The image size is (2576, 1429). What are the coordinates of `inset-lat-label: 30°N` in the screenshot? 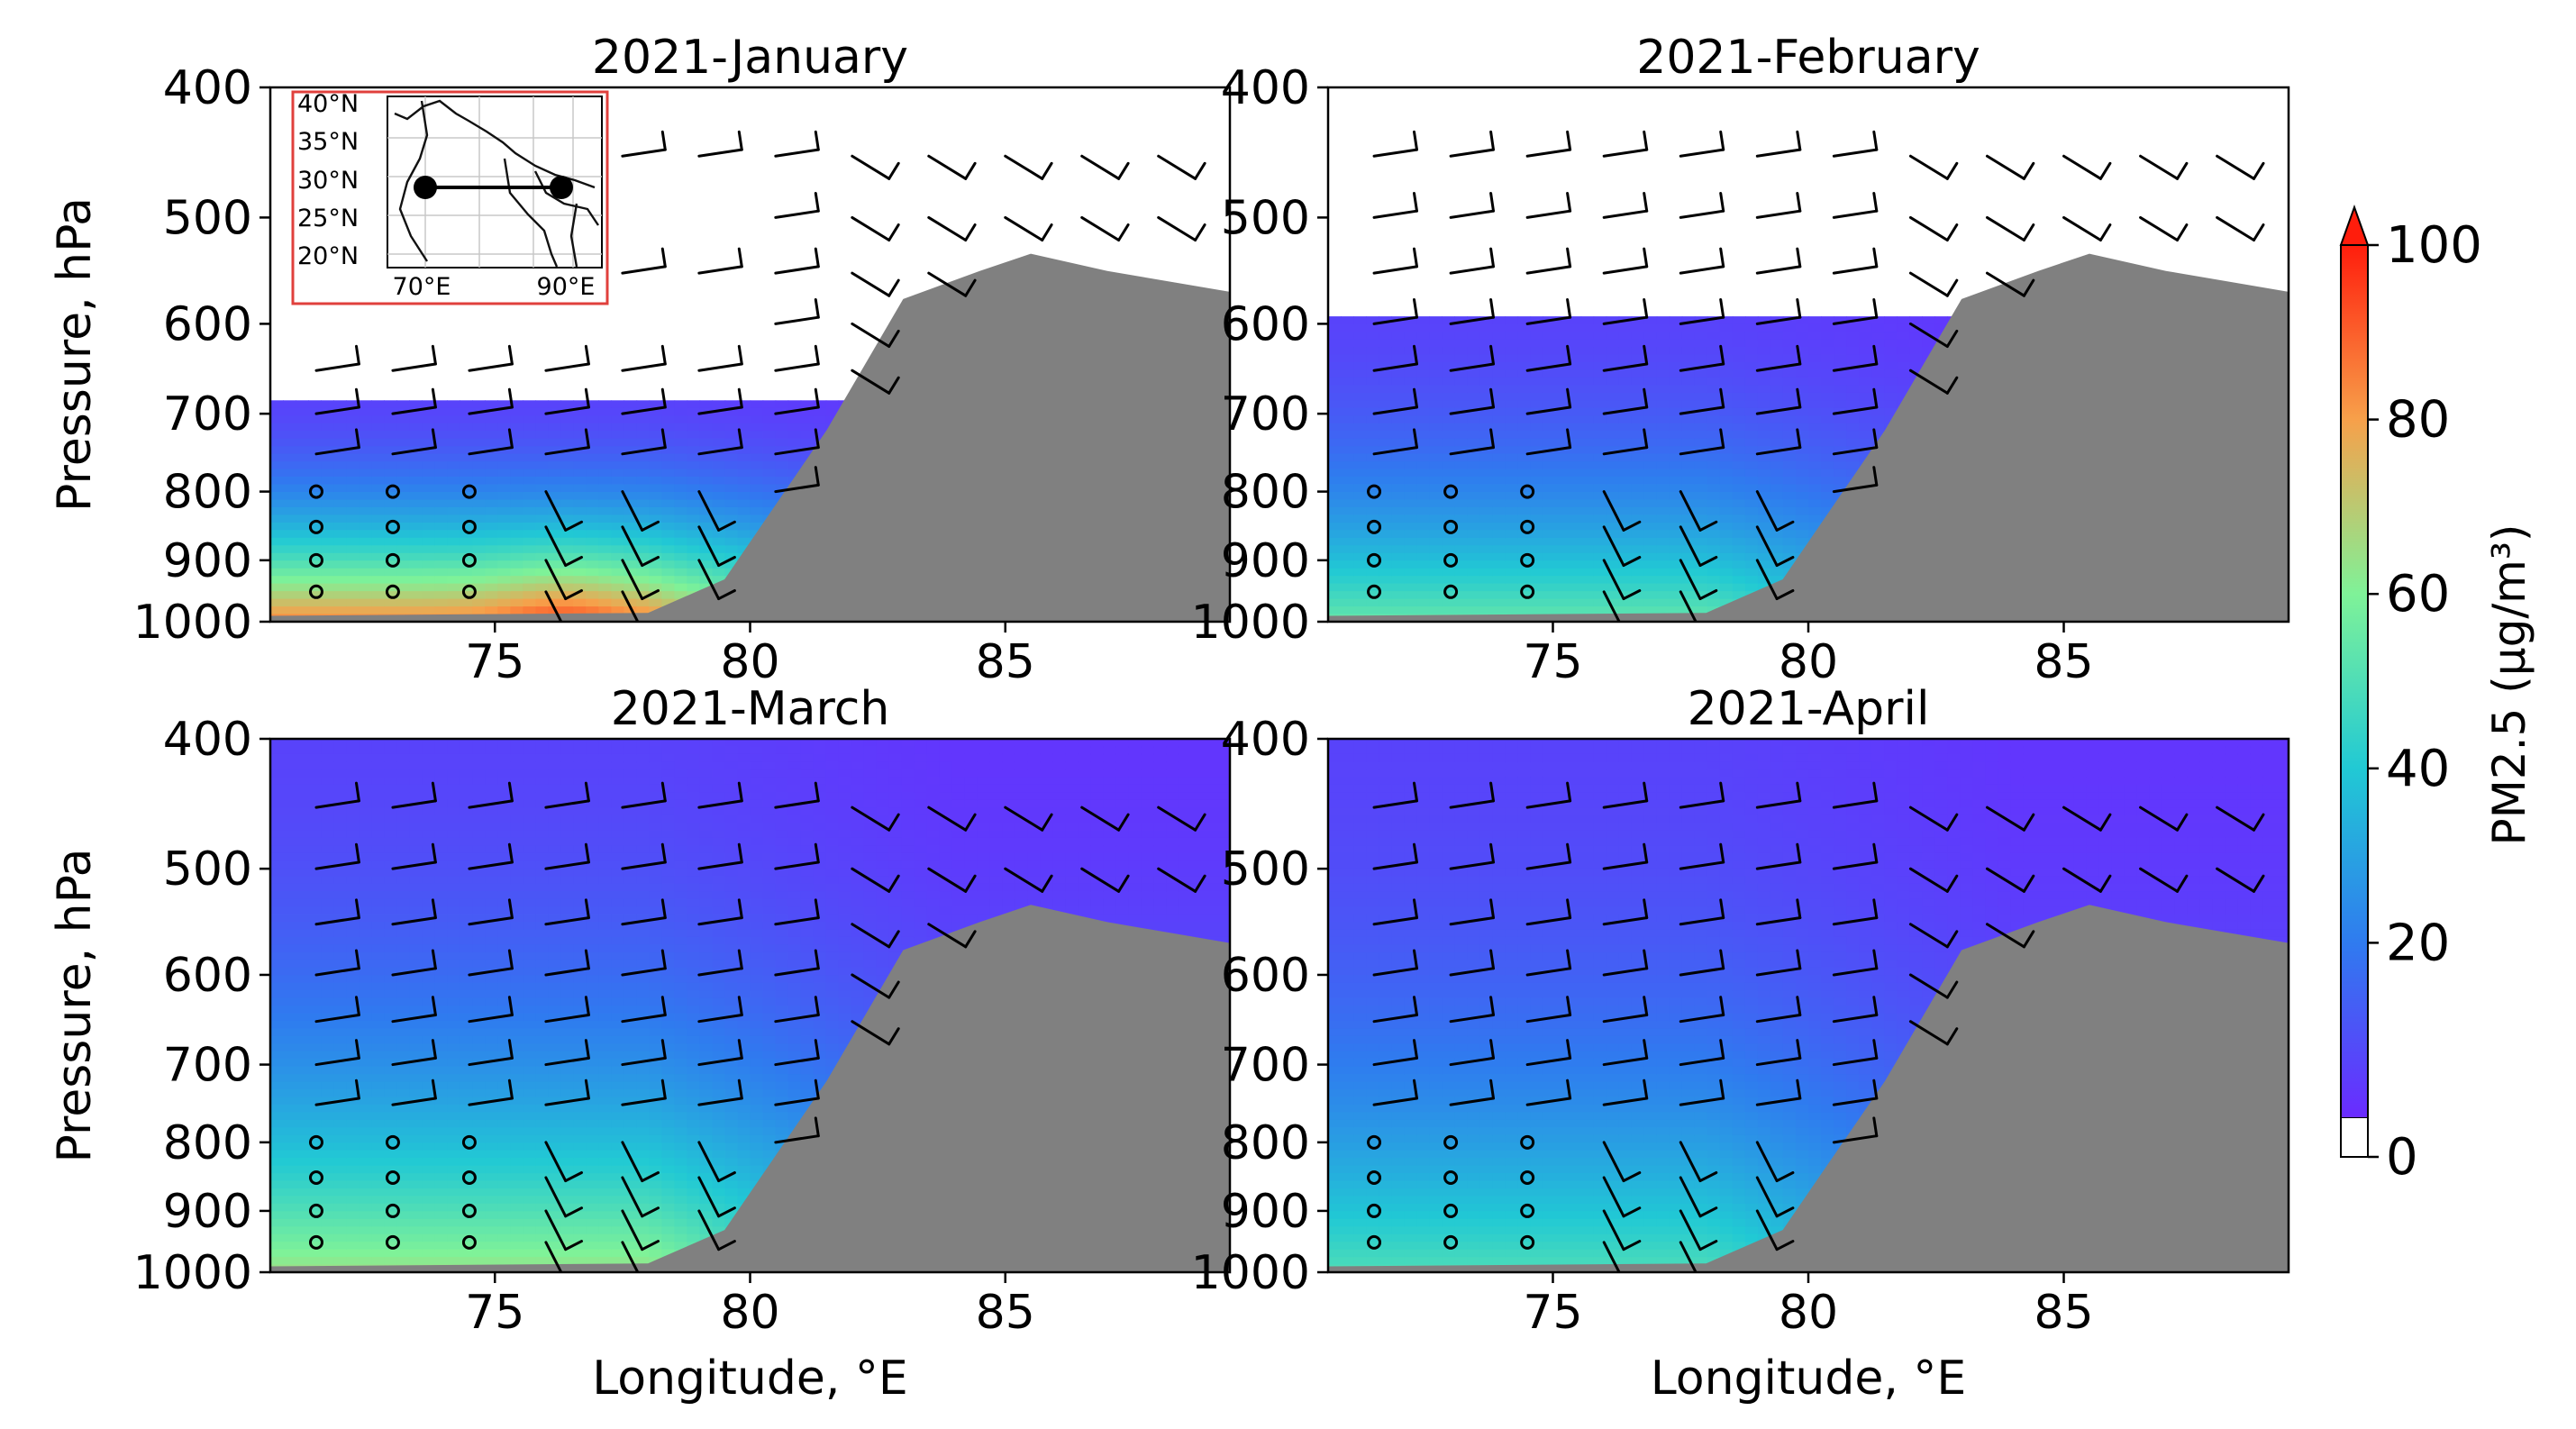 It's located at (328, 181).